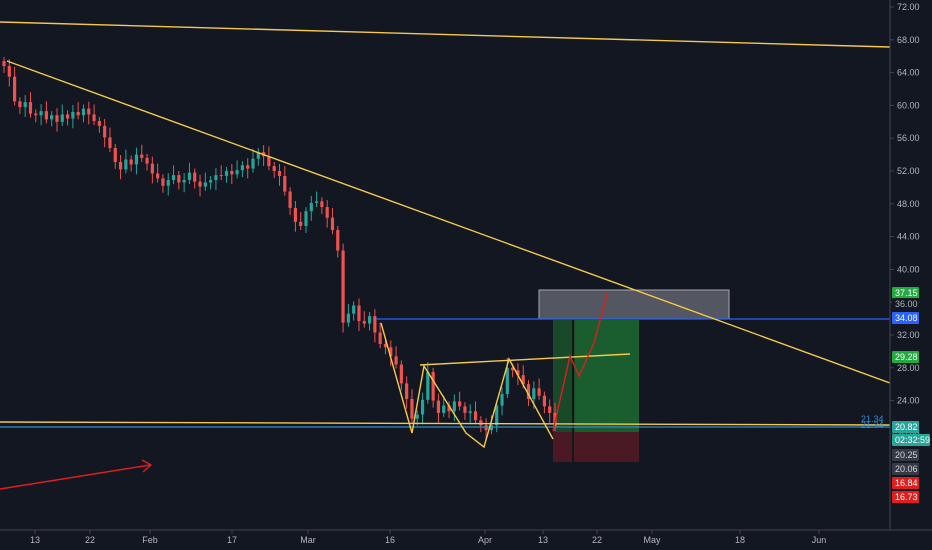 The height and width of the screenshot is (550, 932). I want to click on price-tick-label: 44.00, so click(908, 237).